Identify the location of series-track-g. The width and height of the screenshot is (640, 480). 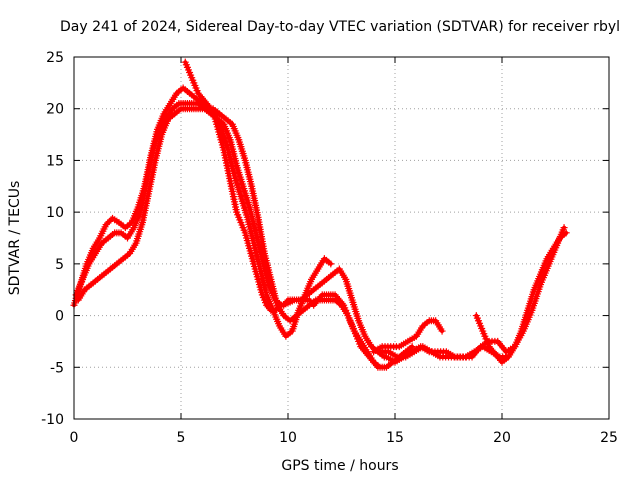
(475, 295).